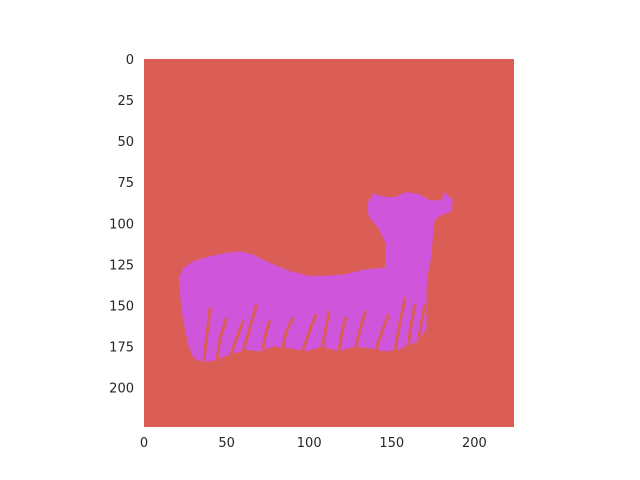 The width and height of the screenshot is (640, 480). I want to click on x-axis-ticks: 0 50 100 150 200, so click(313, 443).